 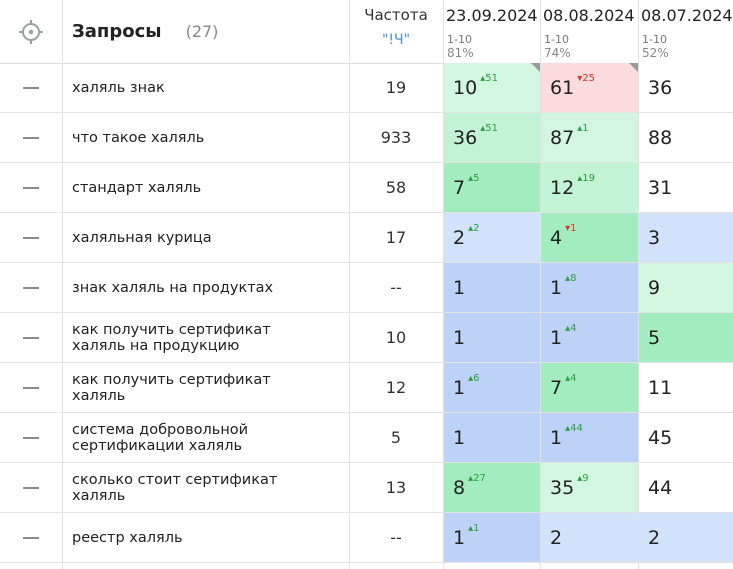 What do you see at coordinates (205, 237) in the screenshot?
I see `query-cell: халяльная курица` at bounding box center [205, 237].